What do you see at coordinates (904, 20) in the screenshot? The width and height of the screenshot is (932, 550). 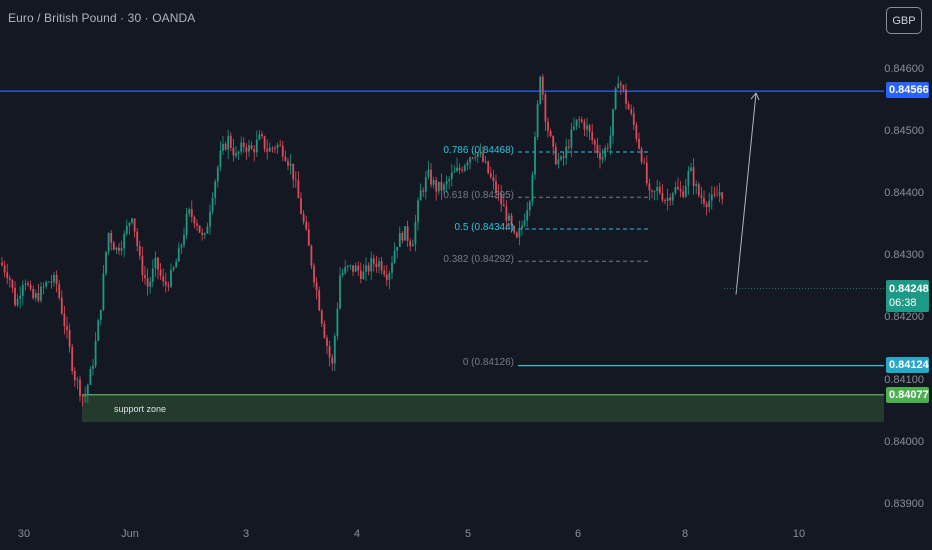 I see `currency-button: GBP` at bounding box center [904, 20].